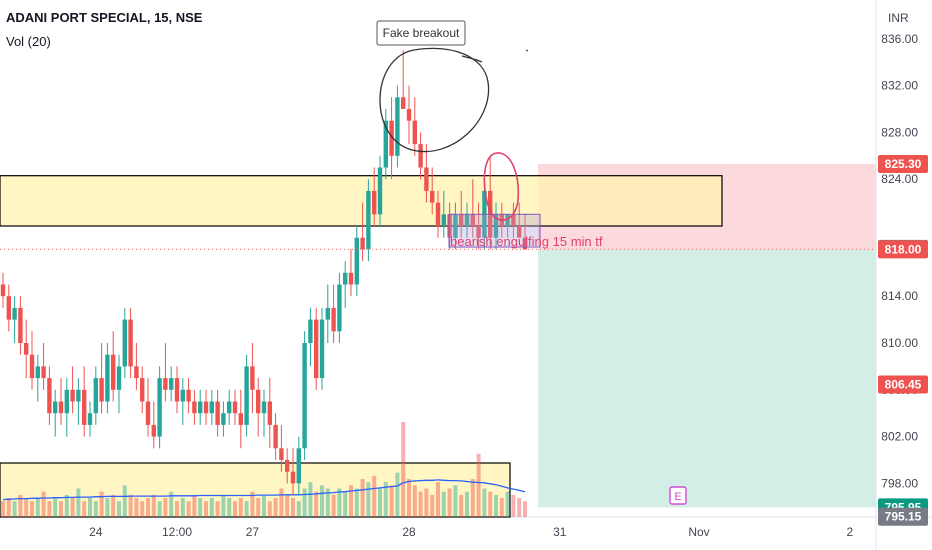  I want to click on earnings-marker, so click(678, 495).